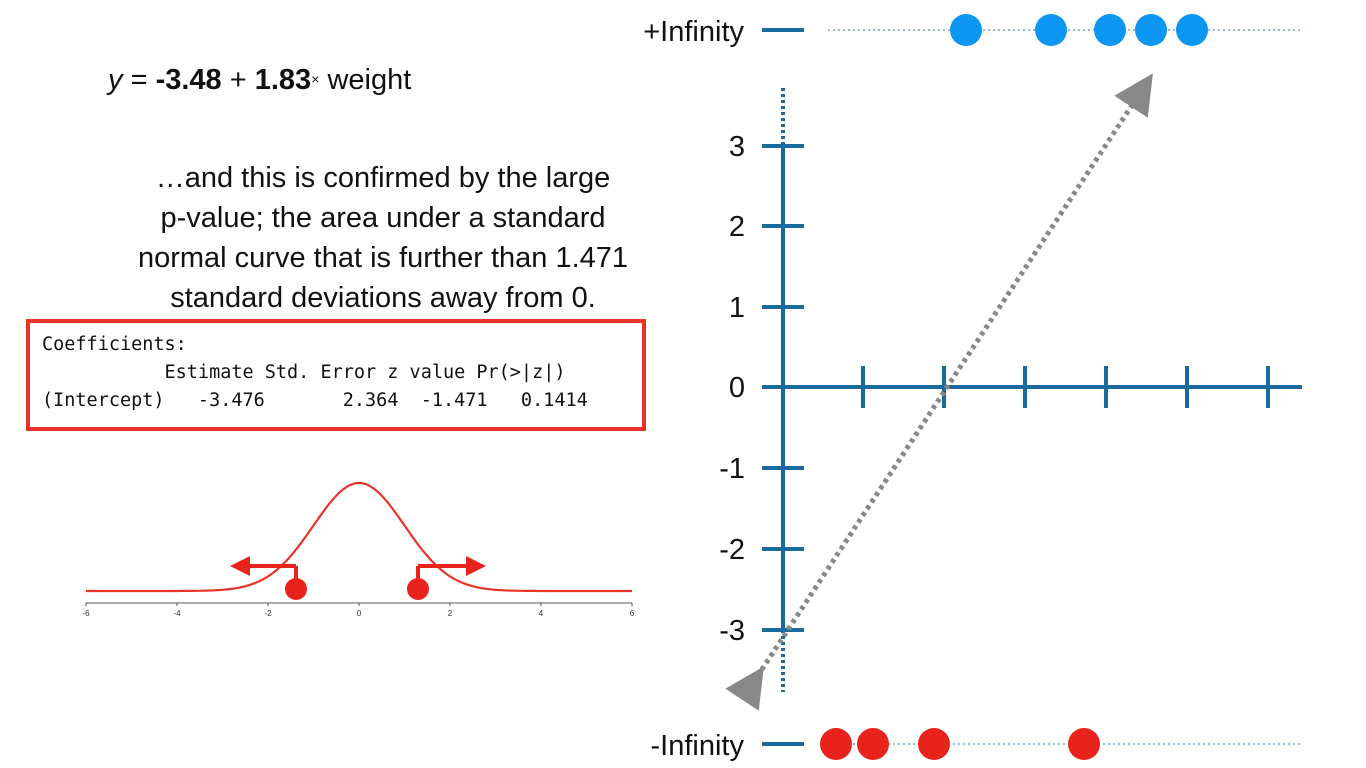  I want to click on normal-tick-label: -2, so click(268, 613).